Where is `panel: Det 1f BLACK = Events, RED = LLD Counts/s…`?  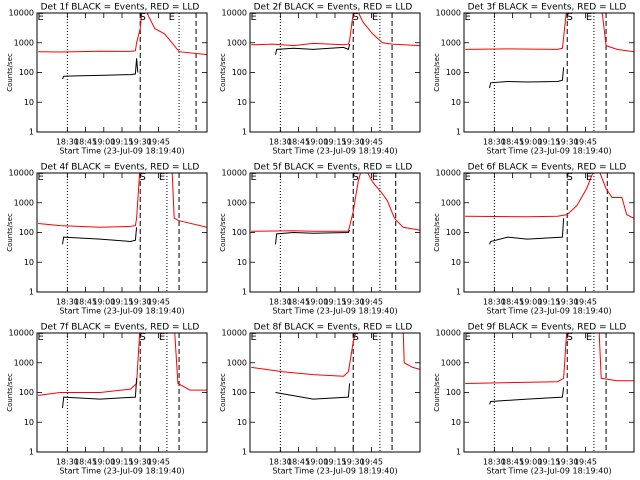
panel: Det 1f BLACK = Events, RED = LLD Counts/s… is located at coordinates (107, 79).